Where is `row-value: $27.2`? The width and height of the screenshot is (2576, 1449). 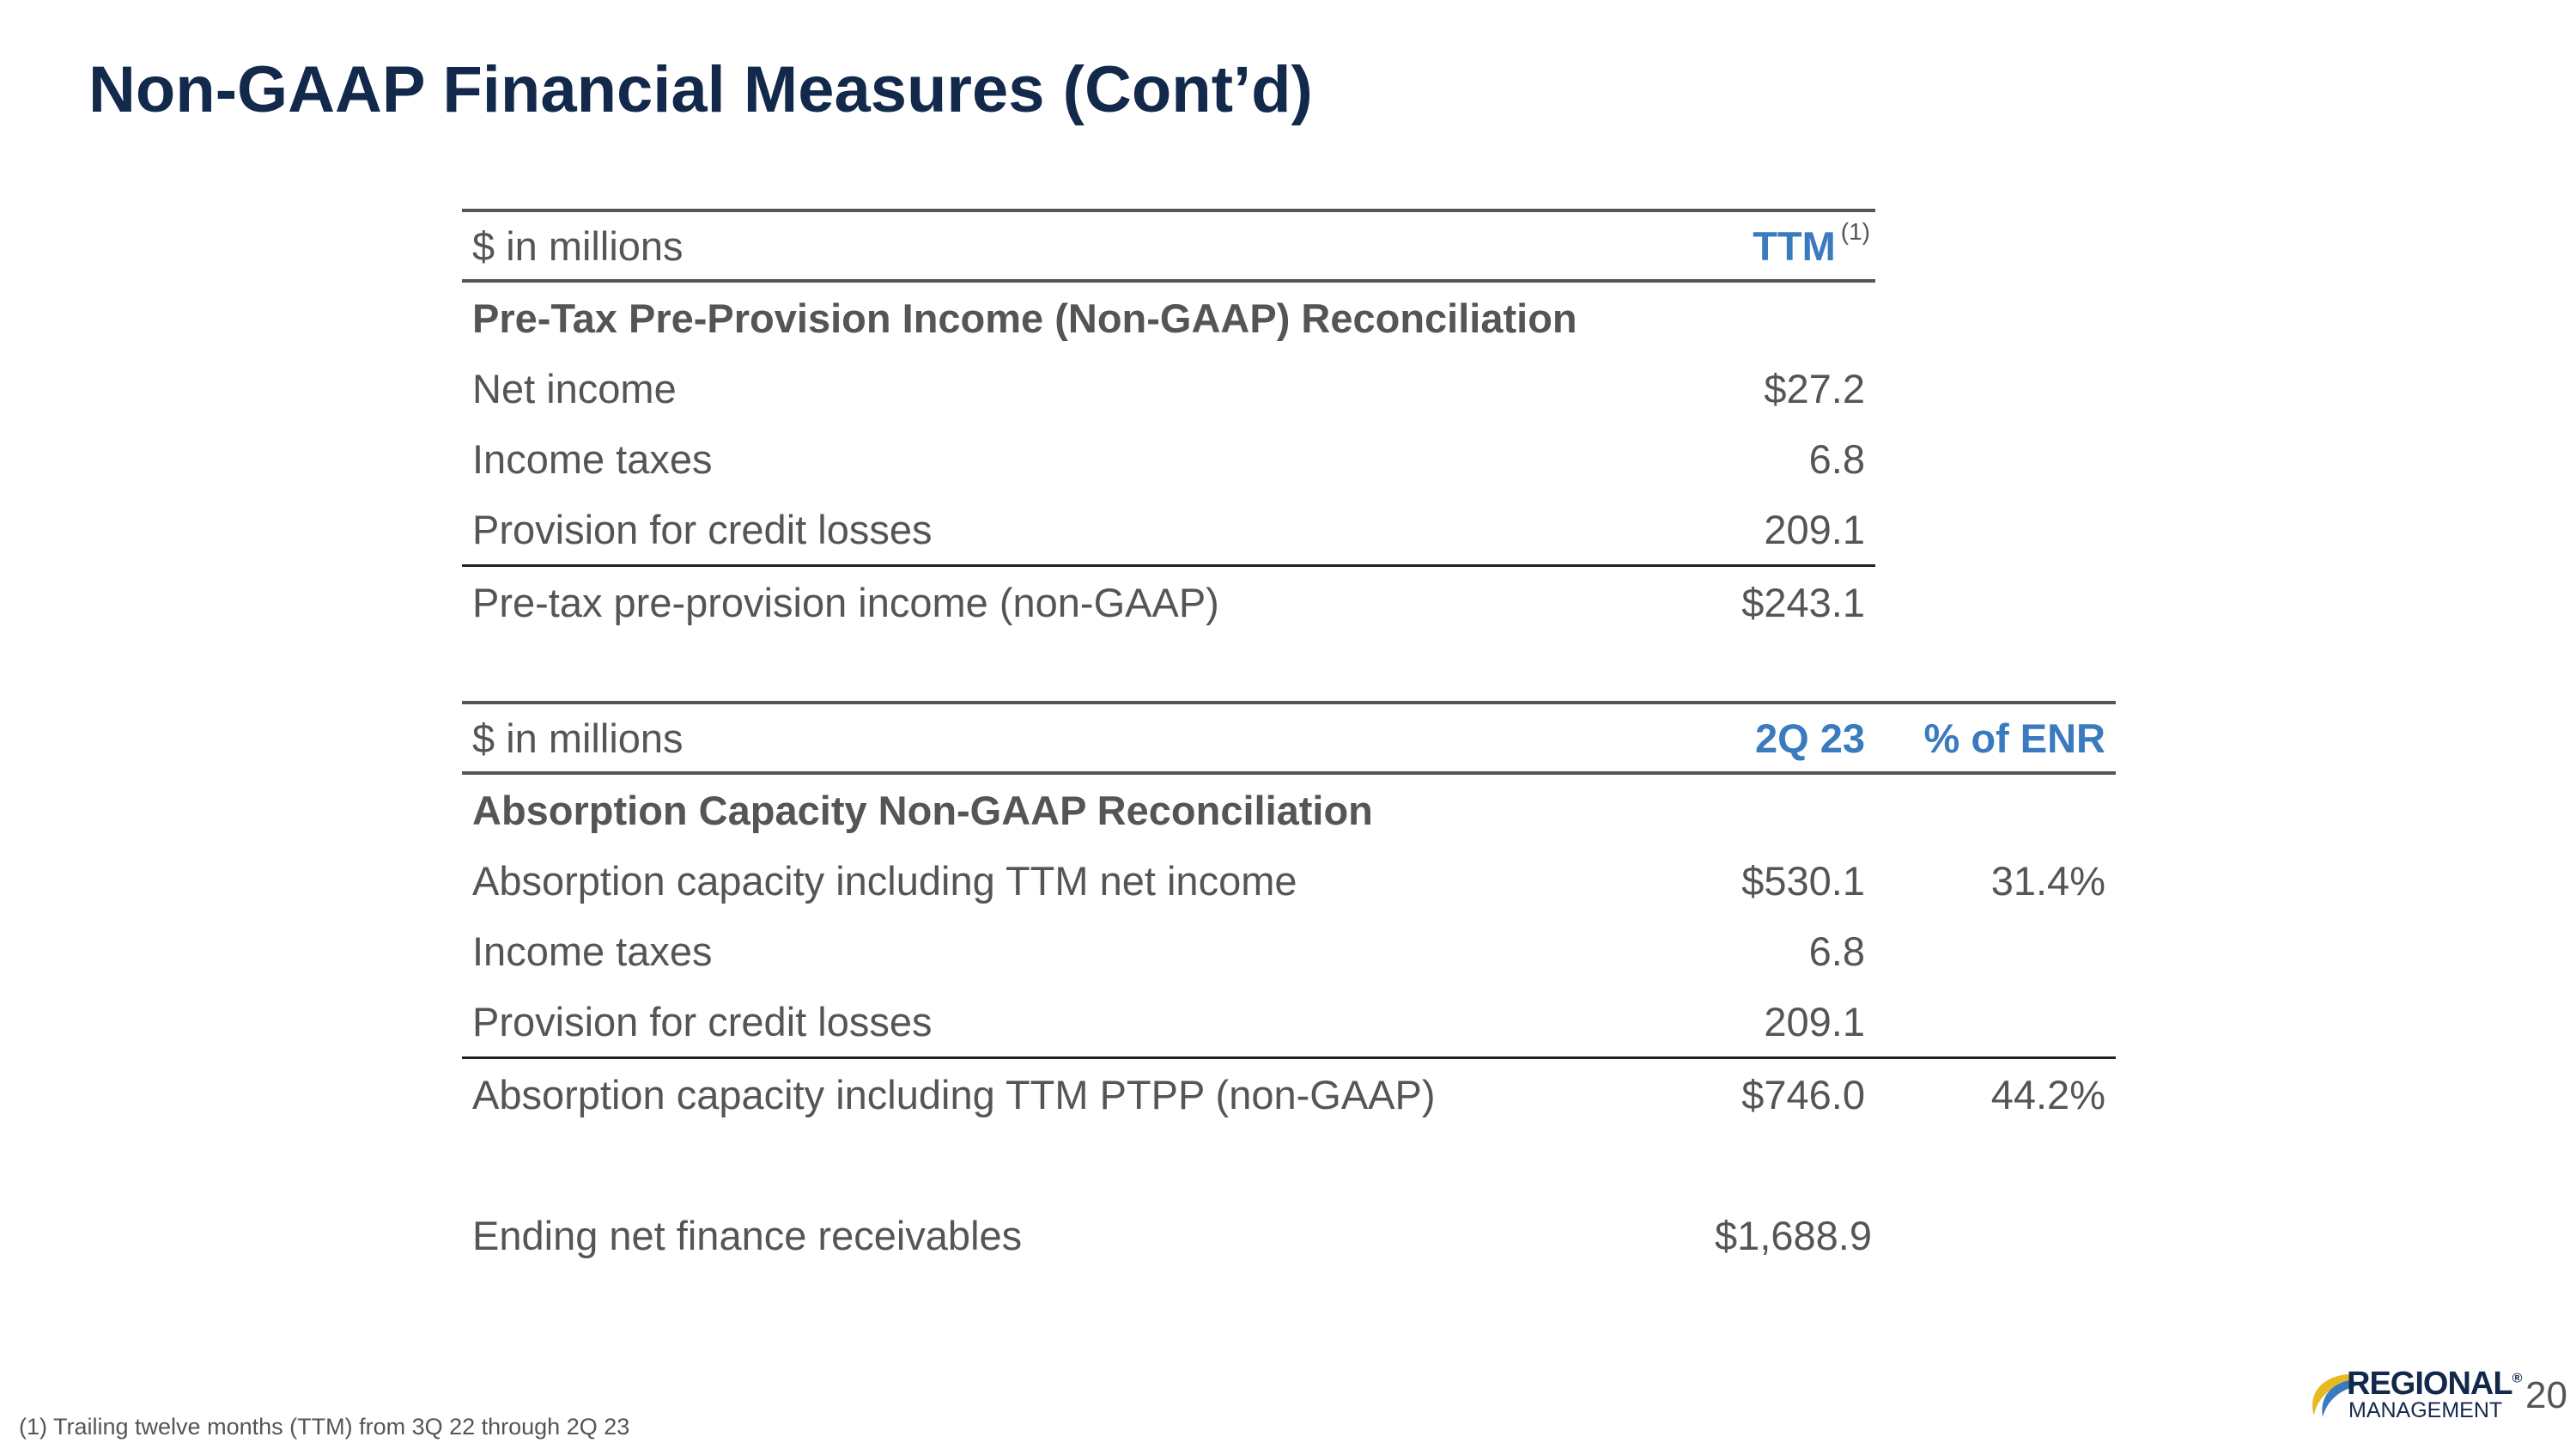 row-value: $27.2 is located at coordinates (1814, 388).